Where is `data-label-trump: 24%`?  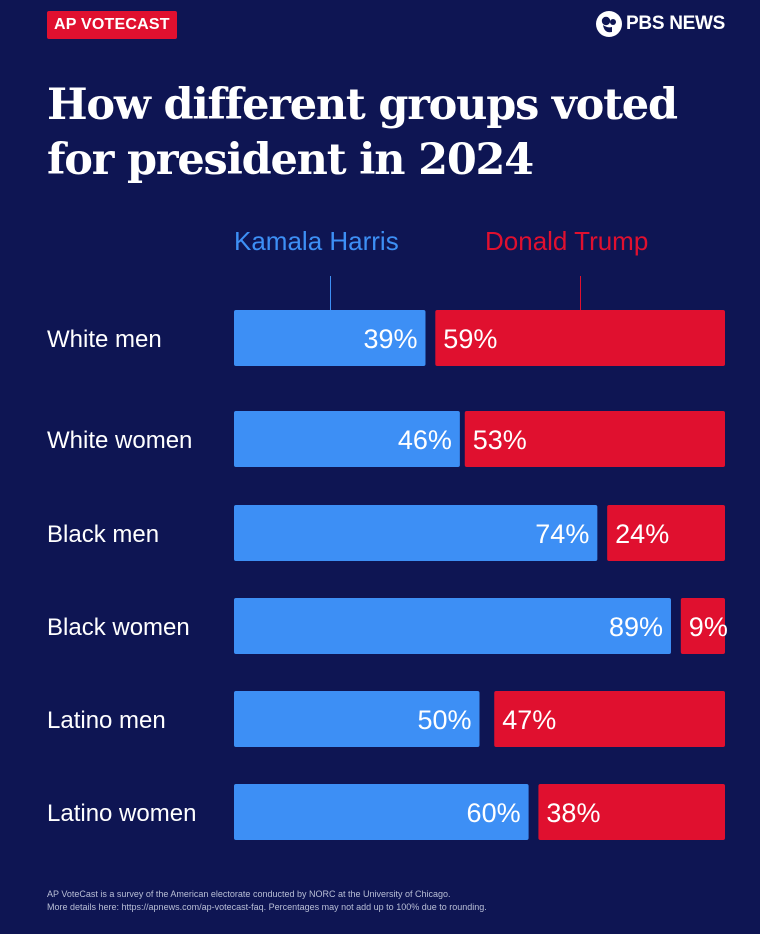
data-label-trump: 24% is located at coordinates (642, 534).